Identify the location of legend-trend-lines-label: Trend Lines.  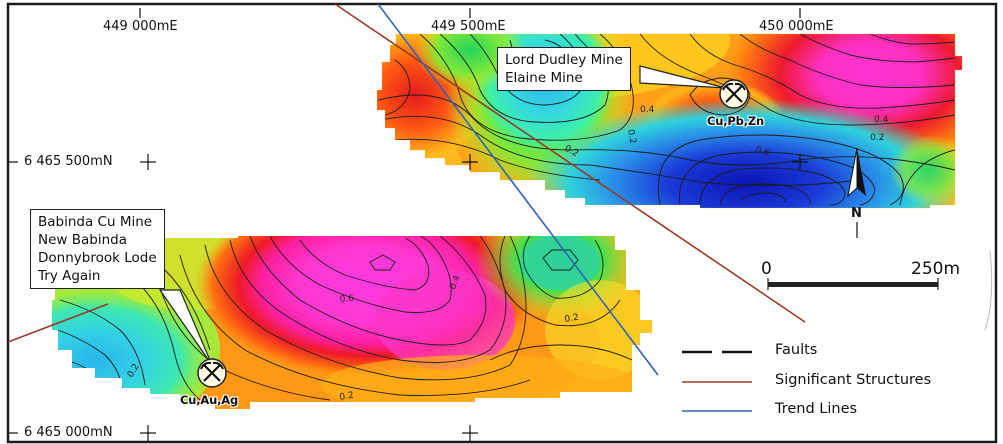
(816, 409).